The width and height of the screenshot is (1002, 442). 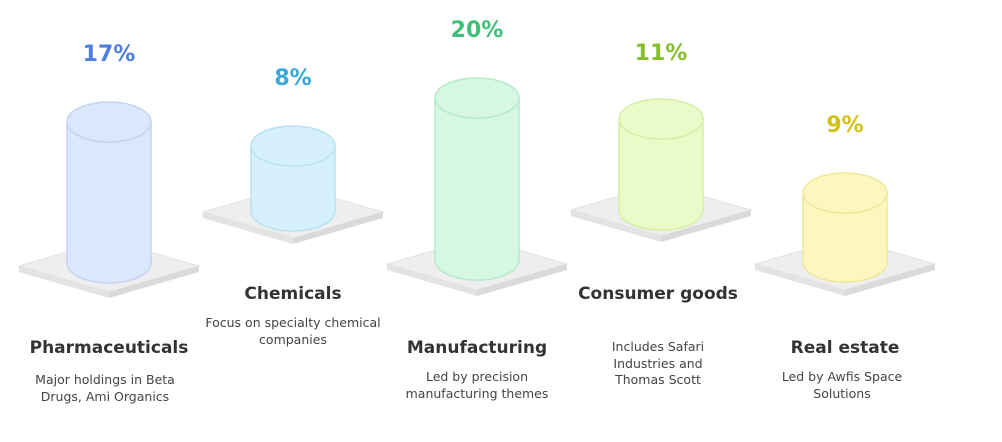 I want to click on cylinder-top-pharmaceuticals, so click(x=109, y=122).